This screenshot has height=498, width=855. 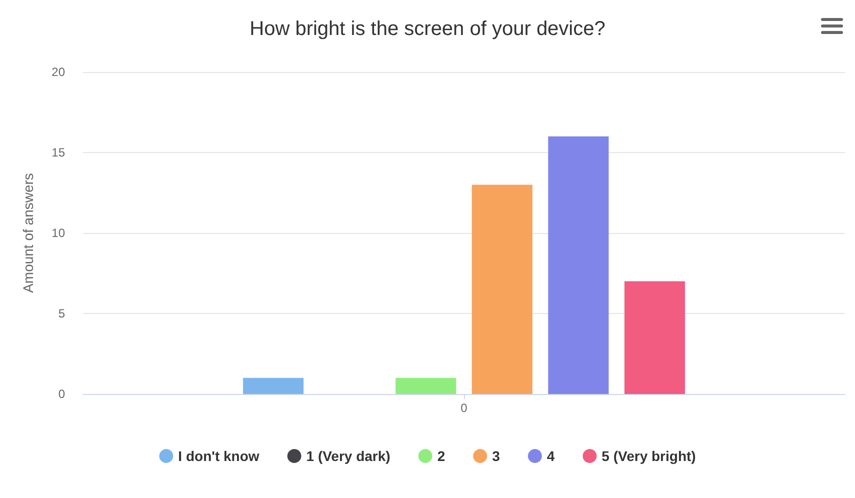 I want to click on legend-label: 4, so click(x=550, y=456).